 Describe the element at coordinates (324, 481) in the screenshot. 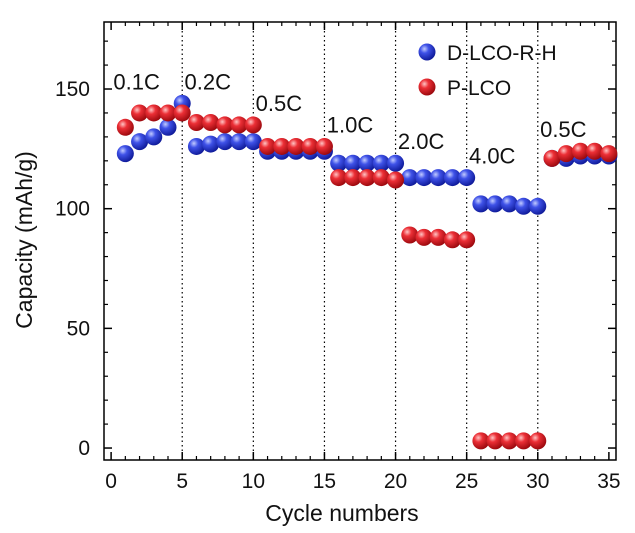

I see `x-tick-label-15: 15` at that location.